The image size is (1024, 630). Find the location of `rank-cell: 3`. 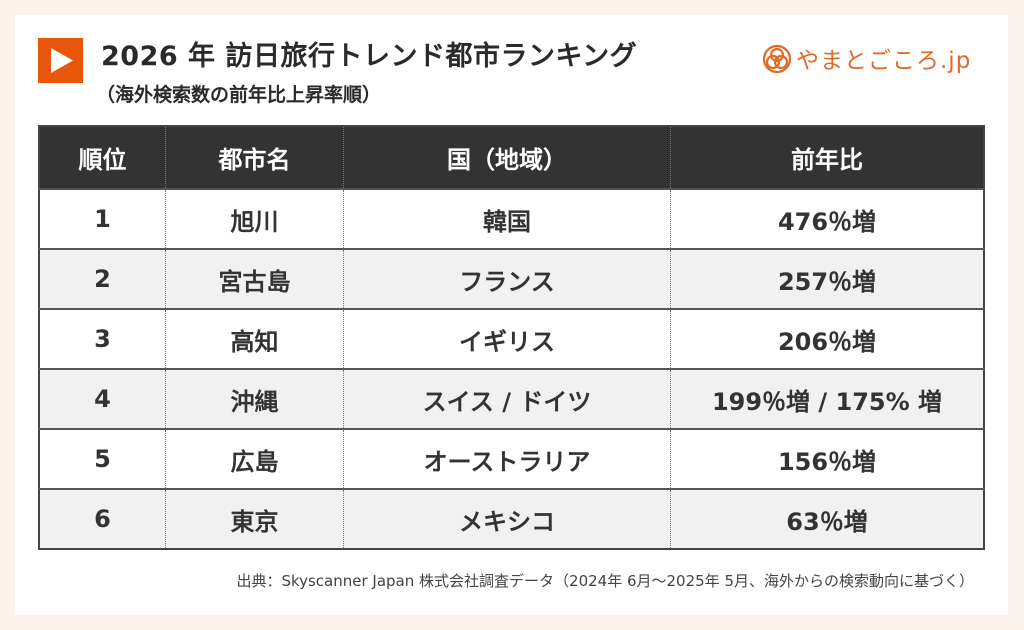

rank-cell: 3 is located at coordinates (102, 338).